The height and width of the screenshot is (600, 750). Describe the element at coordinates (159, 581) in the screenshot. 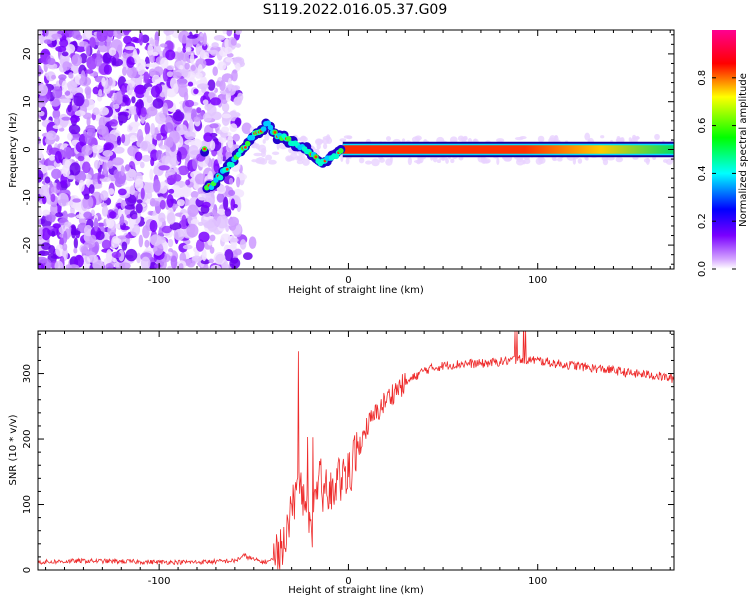

I see `snr-x-tick-label: -100` at that location.